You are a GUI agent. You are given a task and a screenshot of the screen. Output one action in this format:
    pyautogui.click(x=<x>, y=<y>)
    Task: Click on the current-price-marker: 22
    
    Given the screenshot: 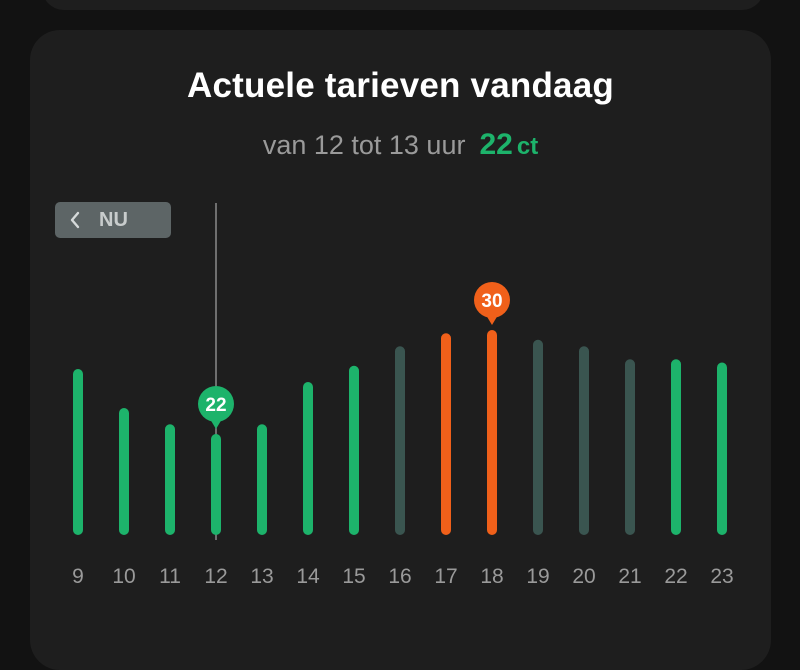 What is the action you would take?
    pyautogui.click(x=216, y=407)
    